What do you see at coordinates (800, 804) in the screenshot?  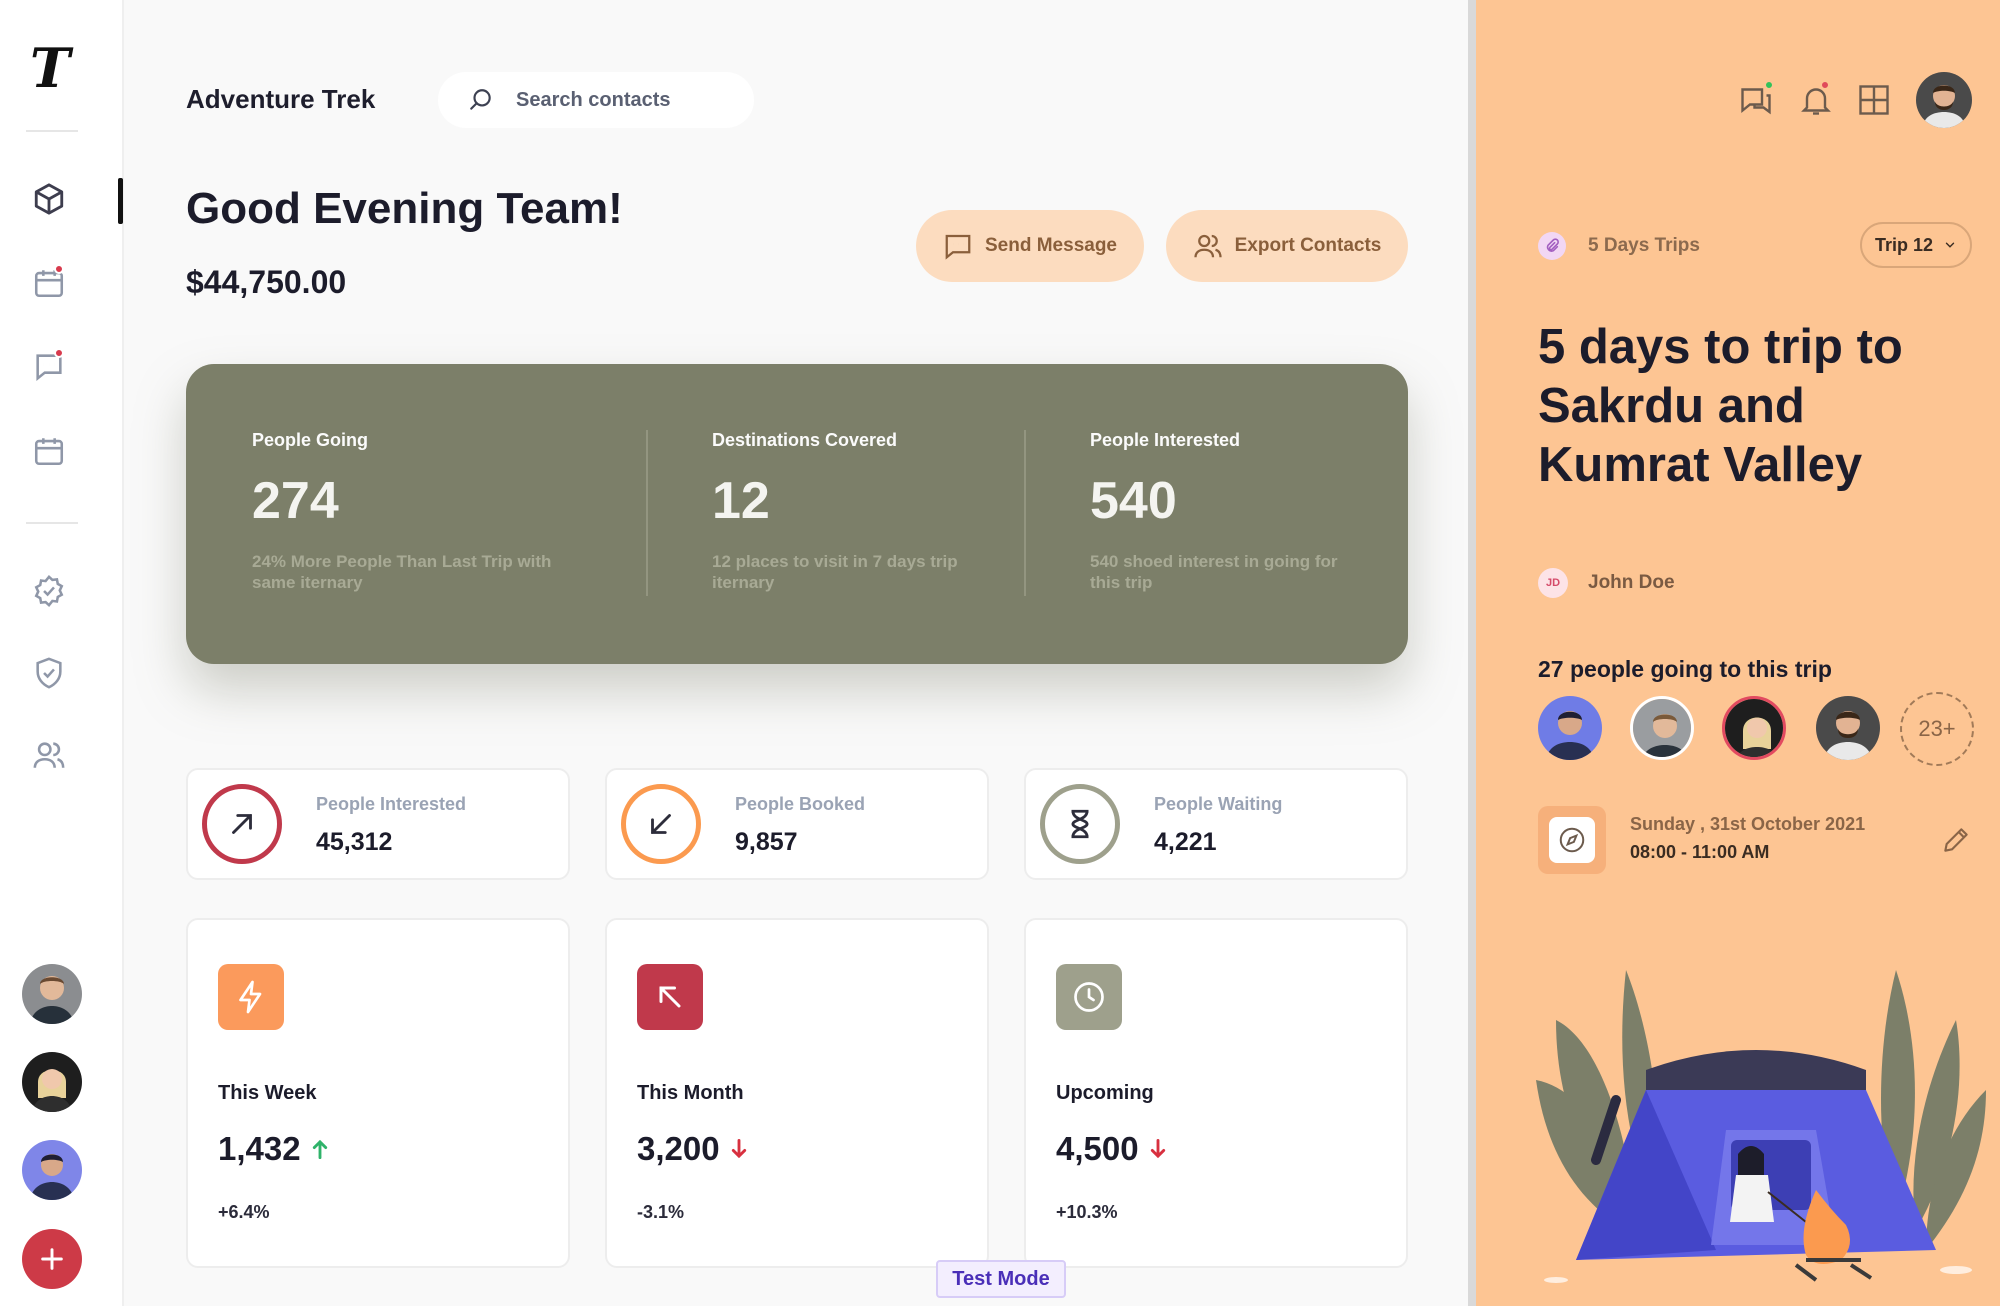 I see `mini-stat-label: People Booked` at bounding box center [800, 804].